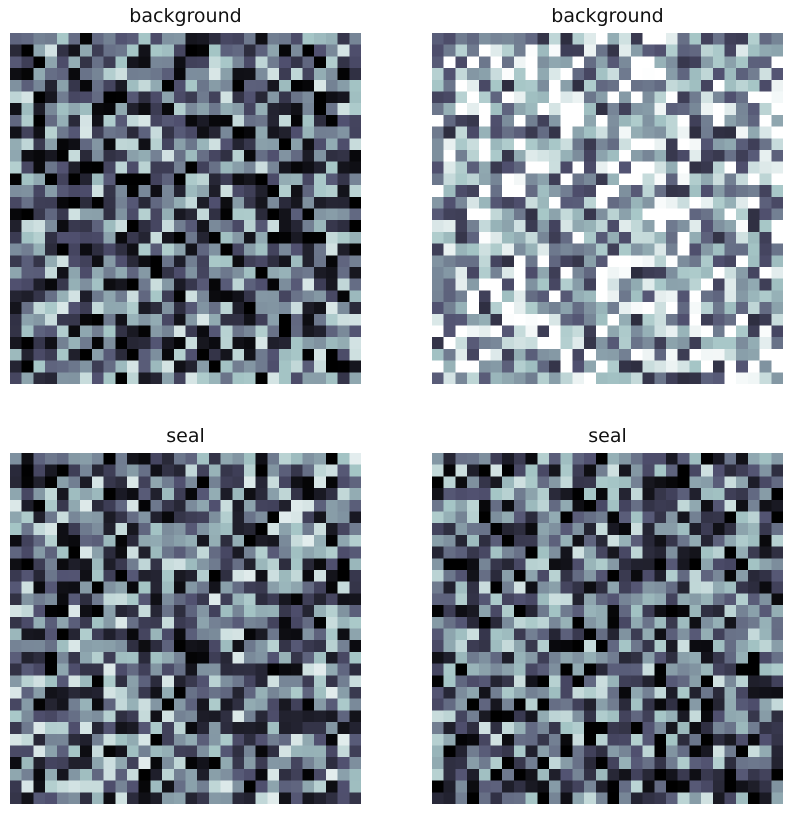 The image size is (792, 814). I want to click on panel-1-title: background, so click(185, 16).